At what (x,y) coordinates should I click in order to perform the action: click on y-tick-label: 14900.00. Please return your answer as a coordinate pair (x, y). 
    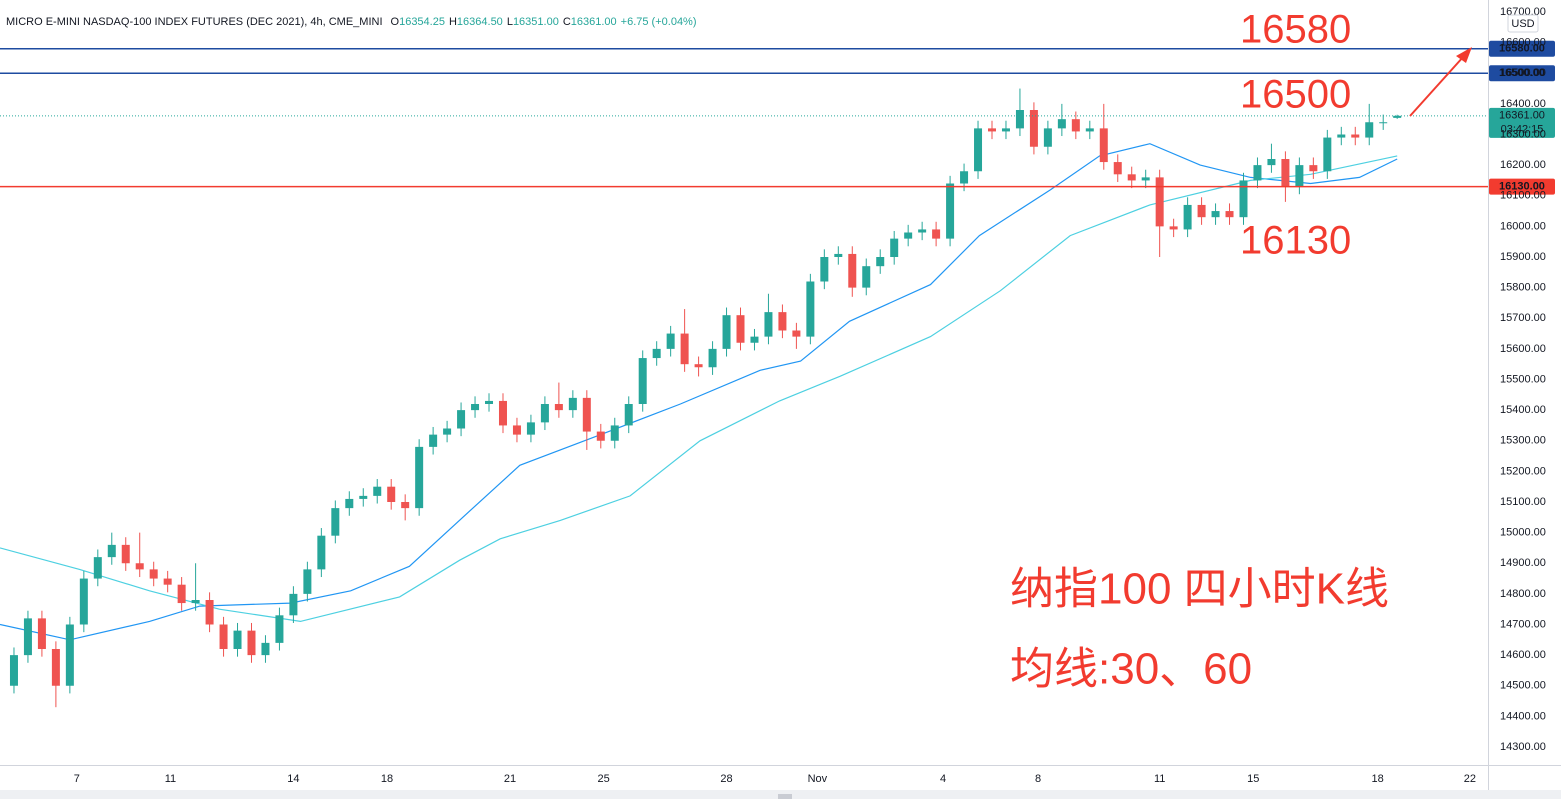
    Looking at the image, I should click on (1523, 563).